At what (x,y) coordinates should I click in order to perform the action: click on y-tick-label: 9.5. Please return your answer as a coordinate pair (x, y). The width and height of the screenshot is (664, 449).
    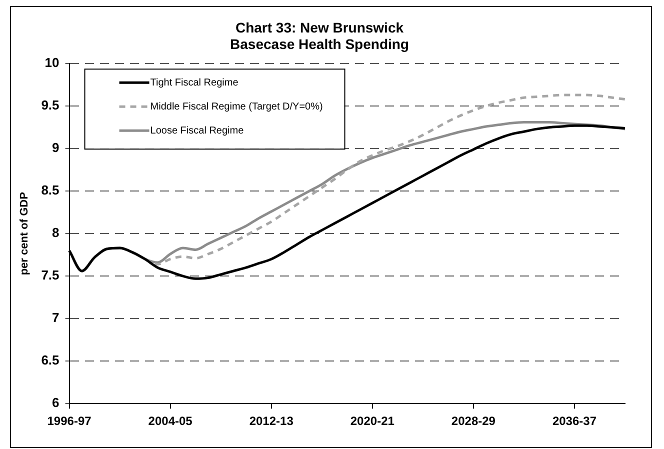
    Looking at the image, I should click on (50, 105).